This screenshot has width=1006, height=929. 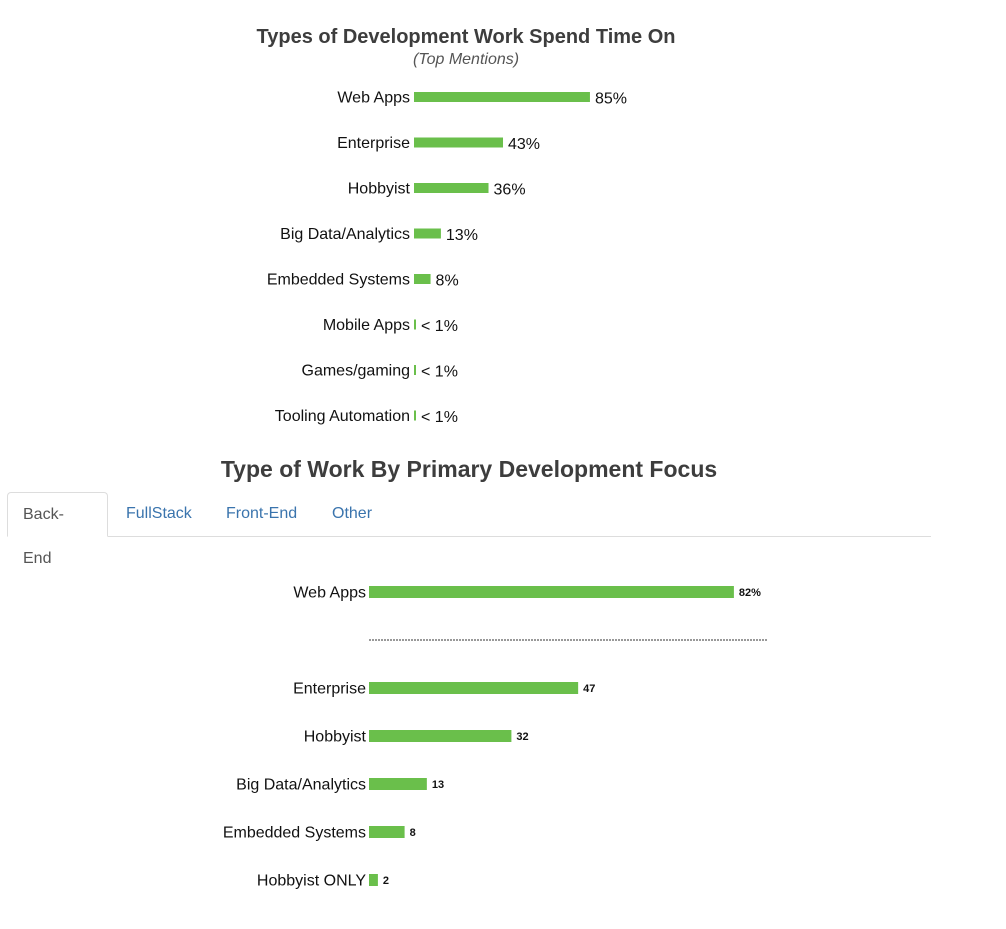 What do you see at coordinates (57, 529) in the screenshot?
I see `tab-back-end: Back-End` at bounding box center [57, 529].